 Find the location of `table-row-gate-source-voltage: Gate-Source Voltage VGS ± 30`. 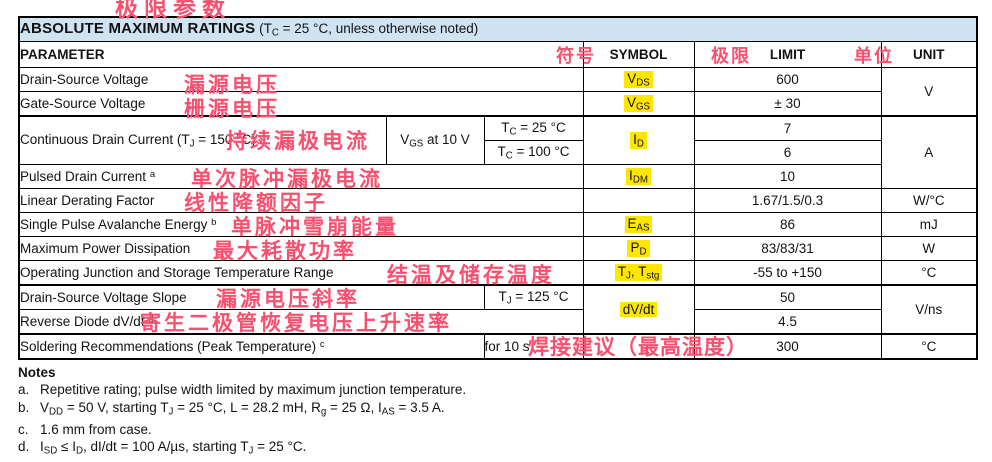

table-row-gate-source-voltage: Gate-Source Voltage VGS ± 30 is located at coordinates (497, 104).